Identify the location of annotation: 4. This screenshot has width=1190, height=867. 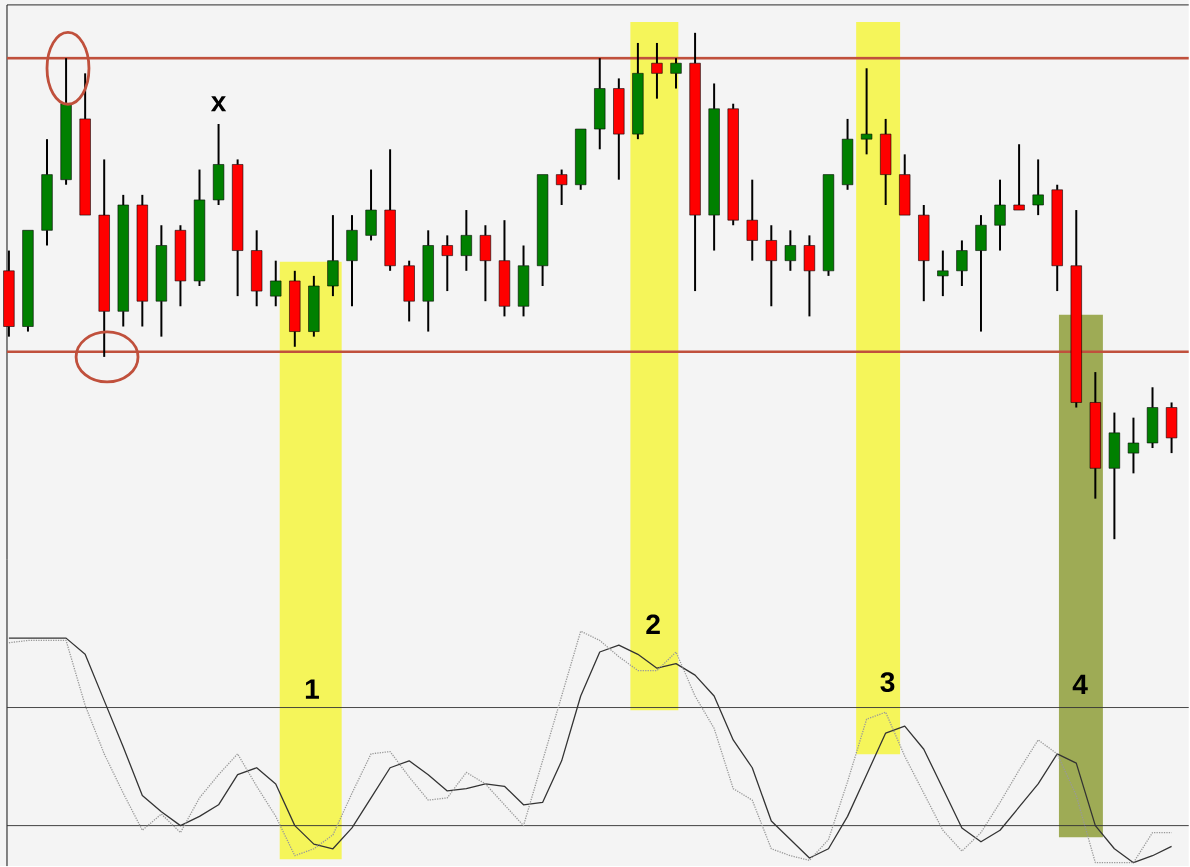
(1080, 684).